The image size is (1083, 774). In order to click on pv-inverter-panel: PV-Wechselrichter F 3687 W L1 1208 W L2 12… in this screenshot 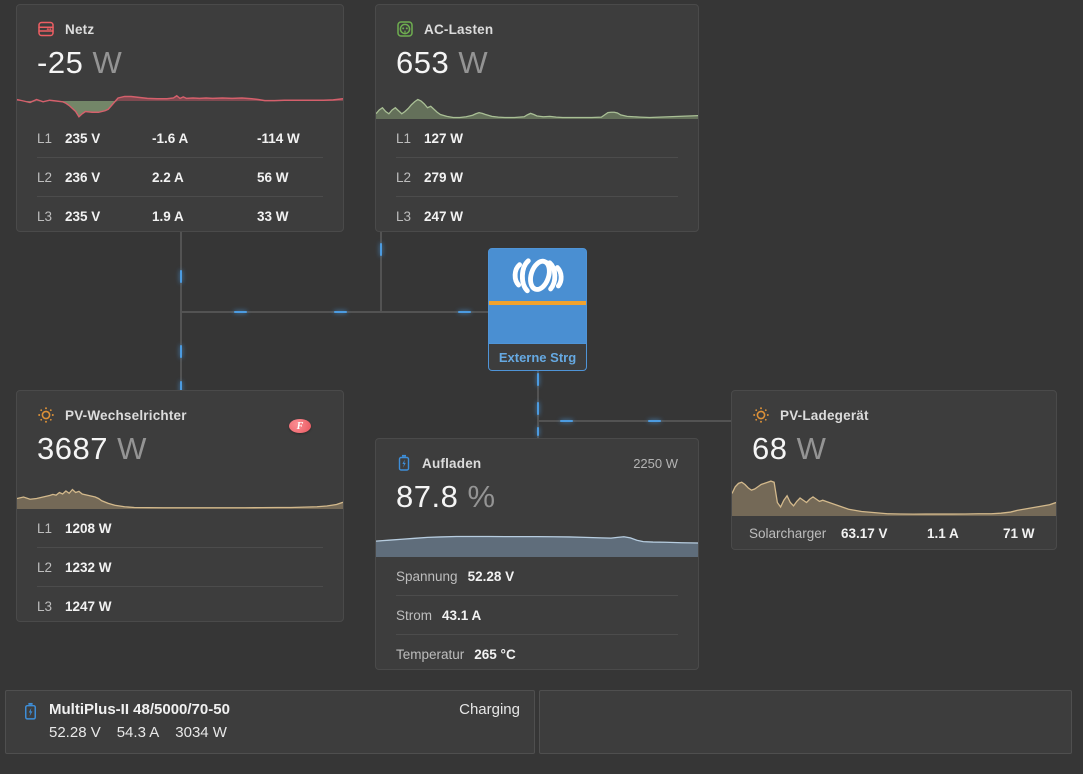, I will do `click(180, 506)`.